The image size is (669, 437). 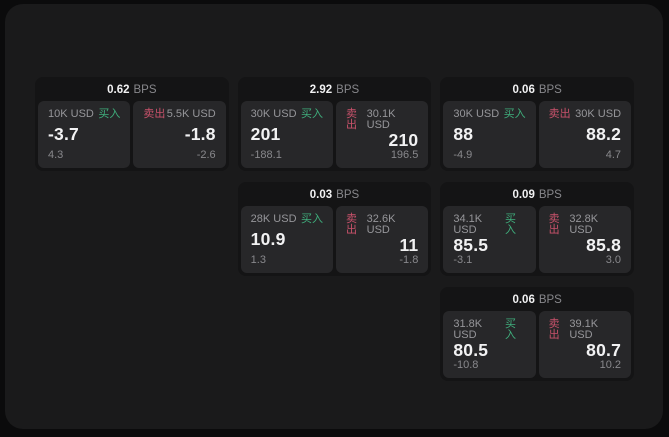 I want to click on sell-notional: 5.5K USD, so click(x=191, y=114).